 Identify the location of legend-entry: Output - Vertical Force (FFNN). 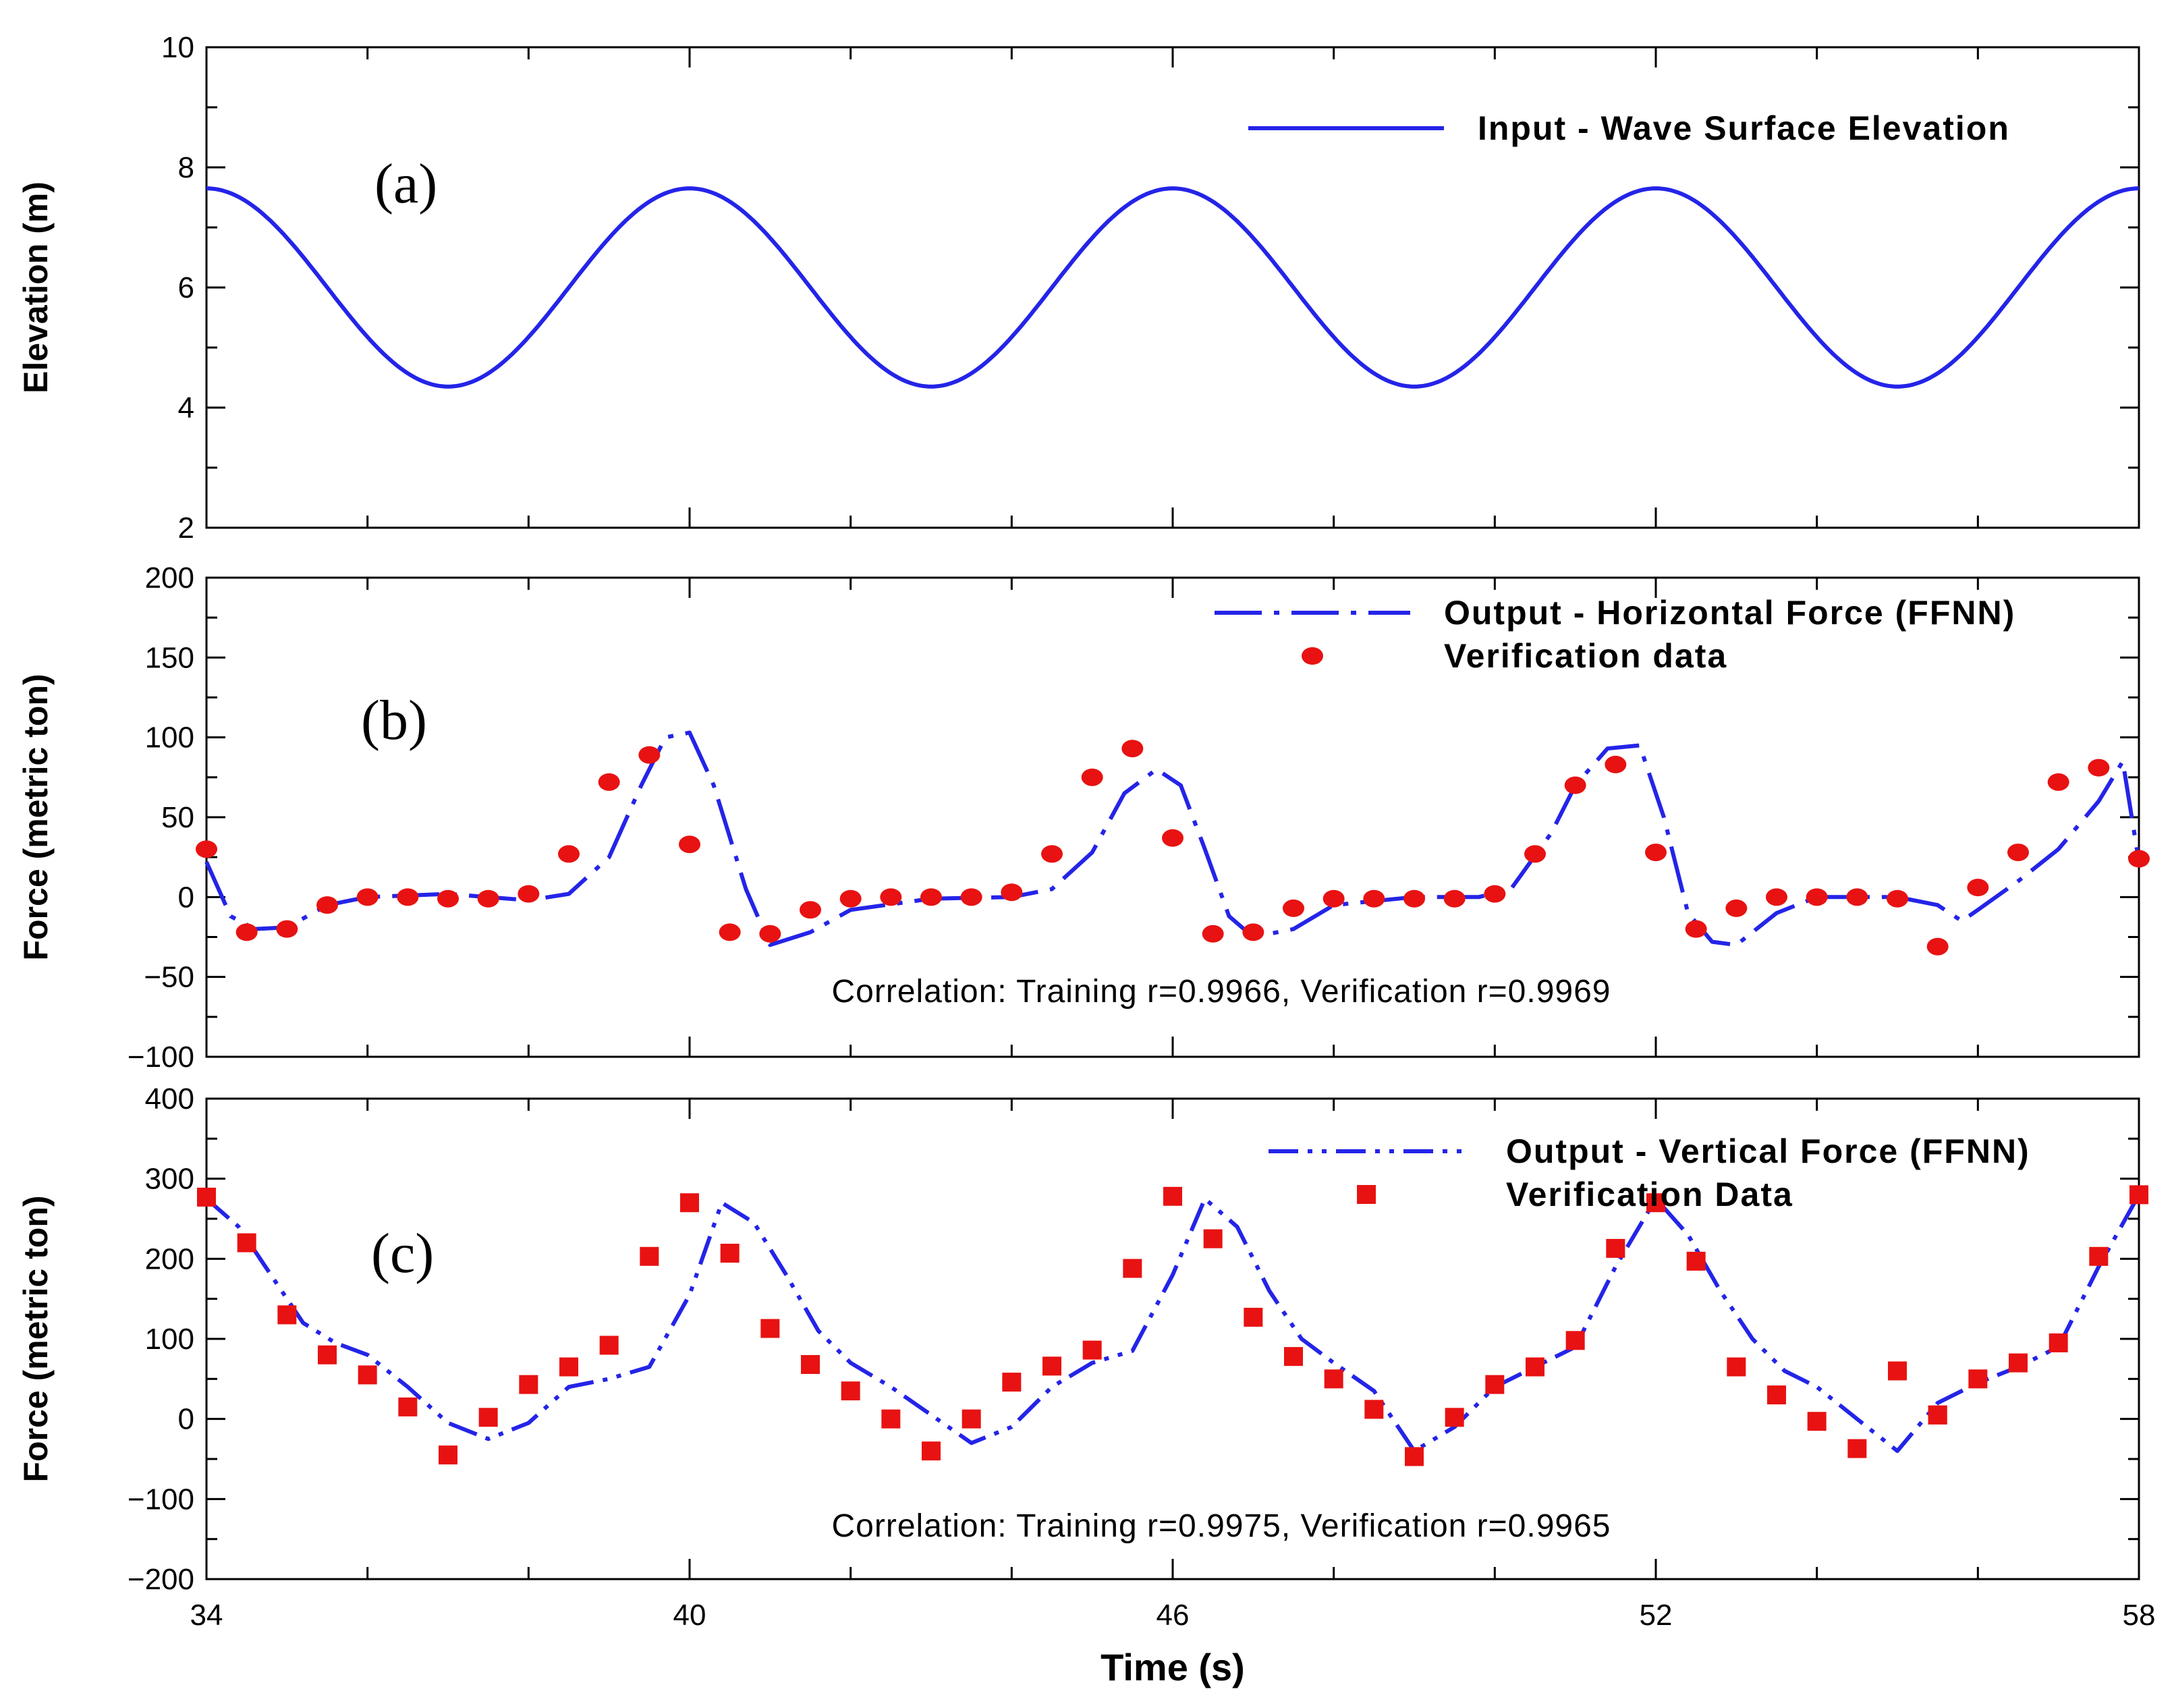
(1649, 1151).